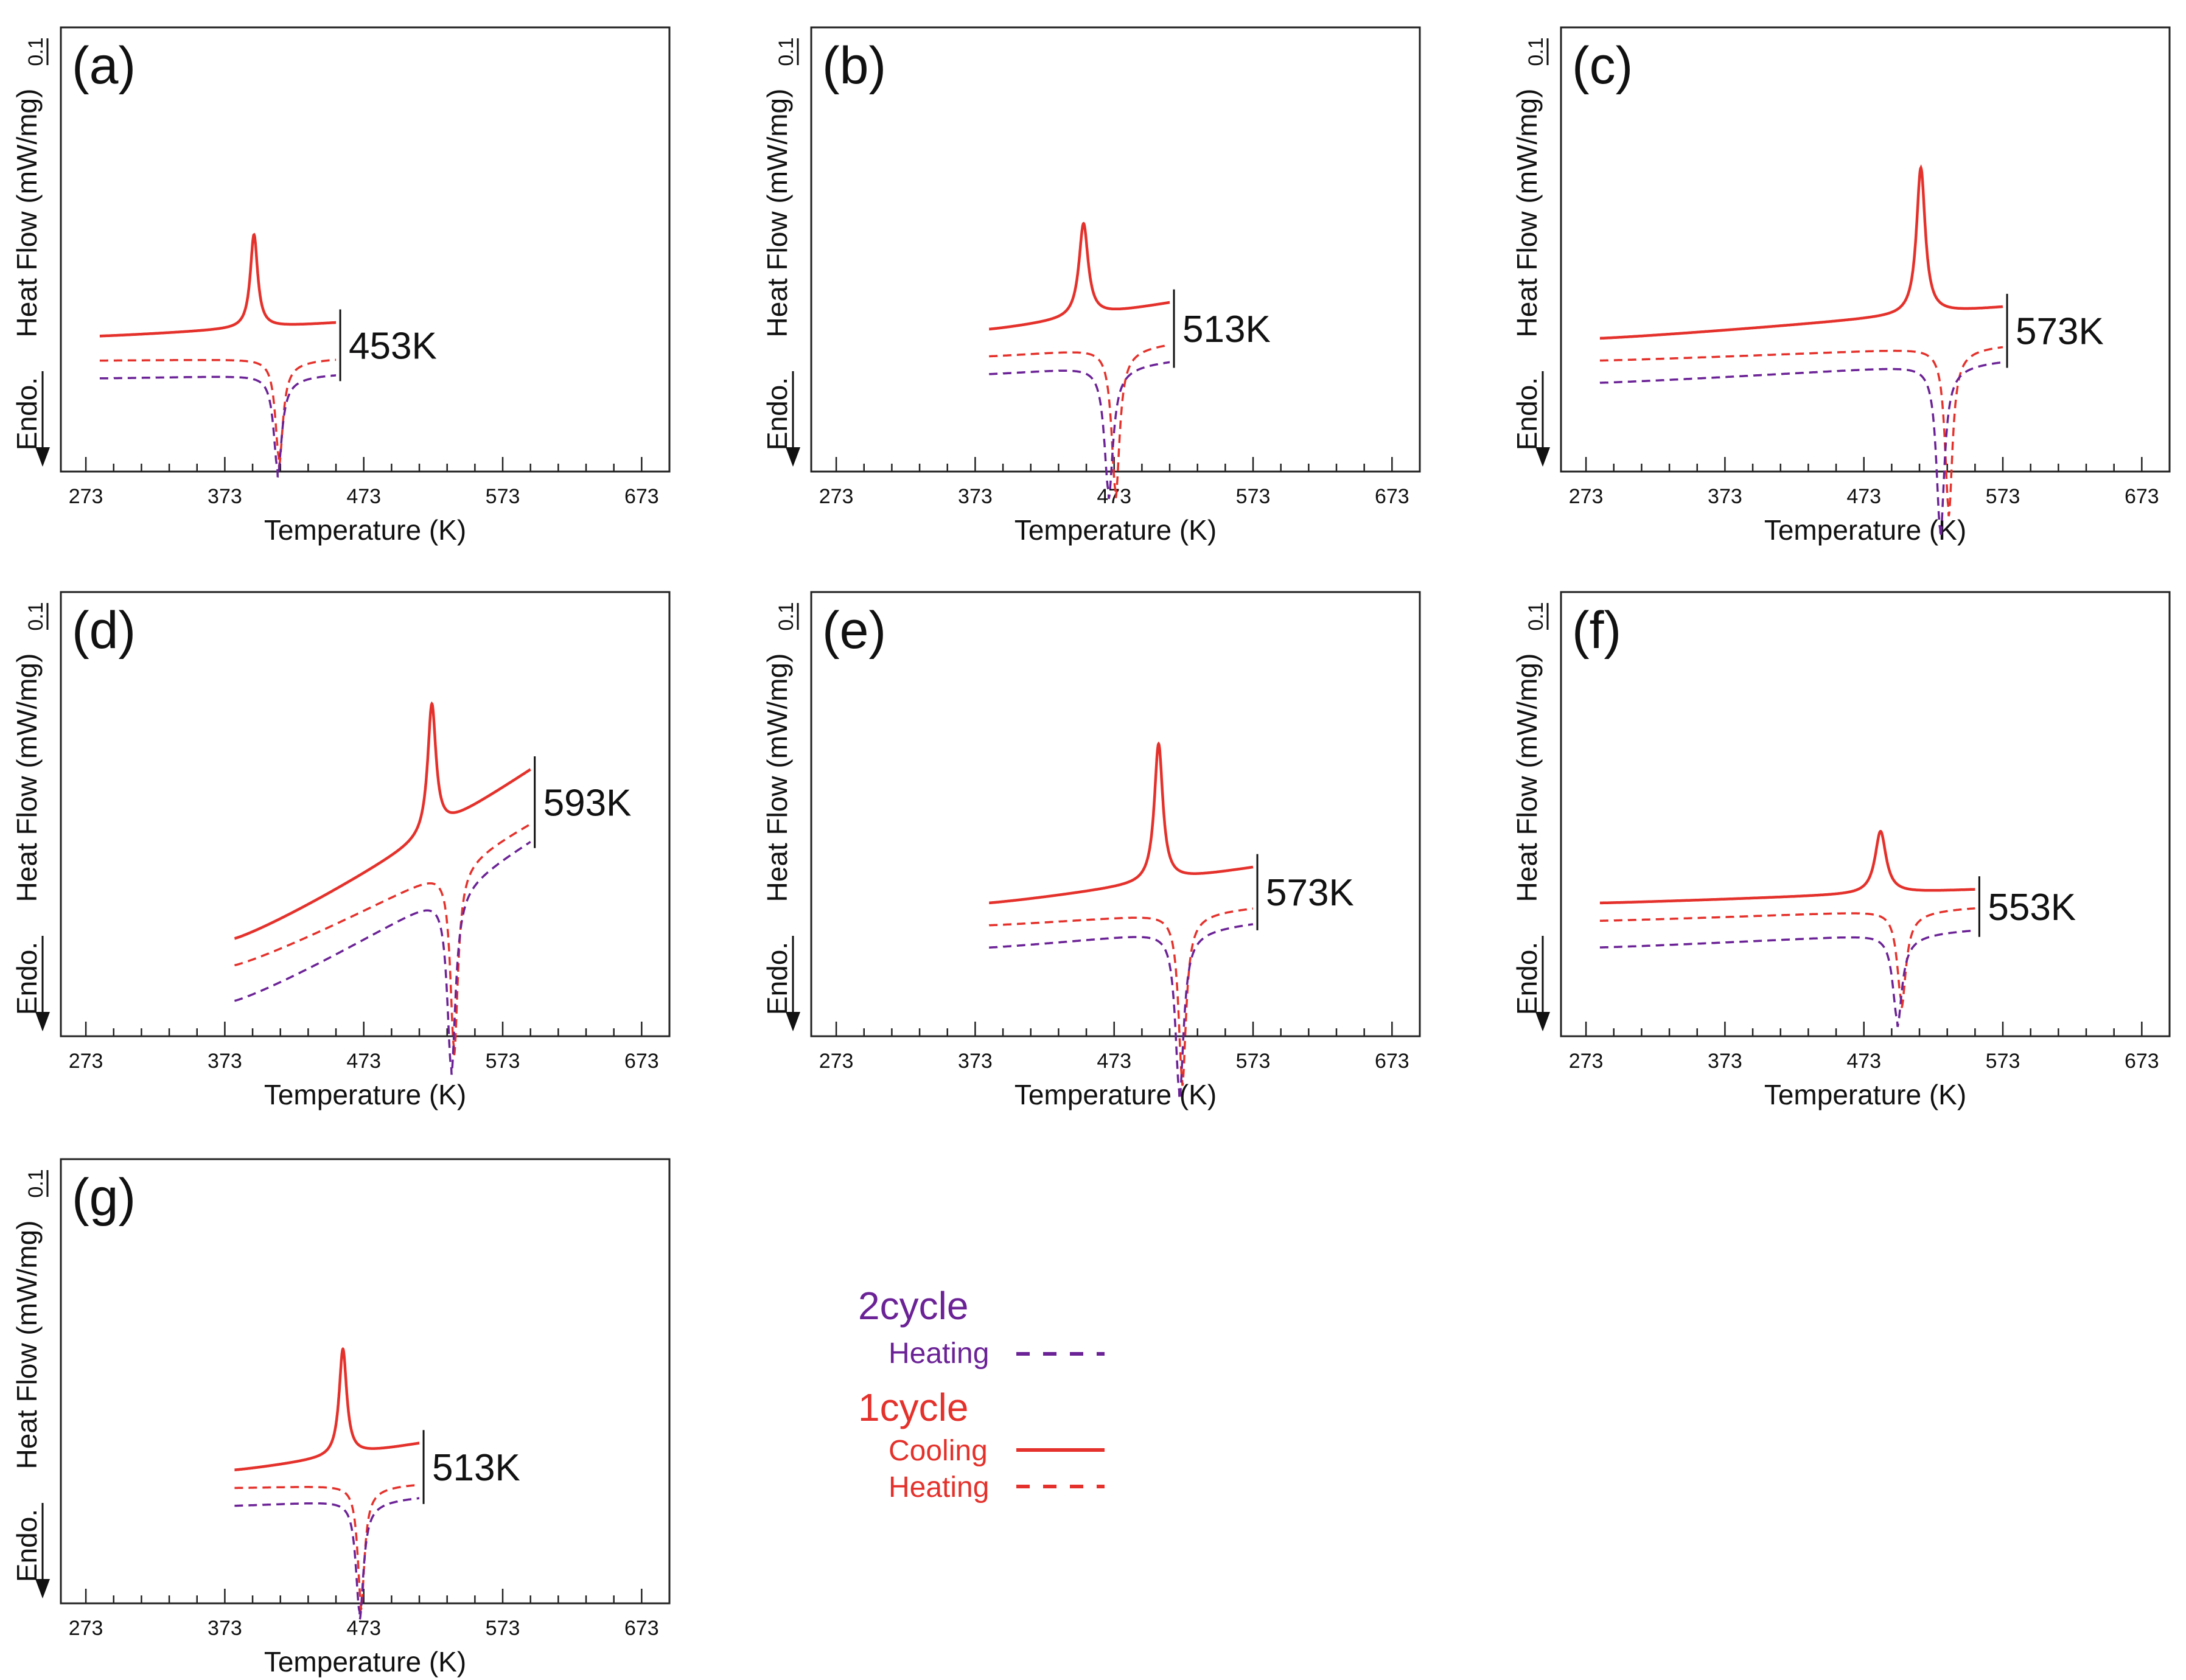  Describe the element at coordinates (587, 803) in the screenshot. I see `temperature-label: 593K` at that location.